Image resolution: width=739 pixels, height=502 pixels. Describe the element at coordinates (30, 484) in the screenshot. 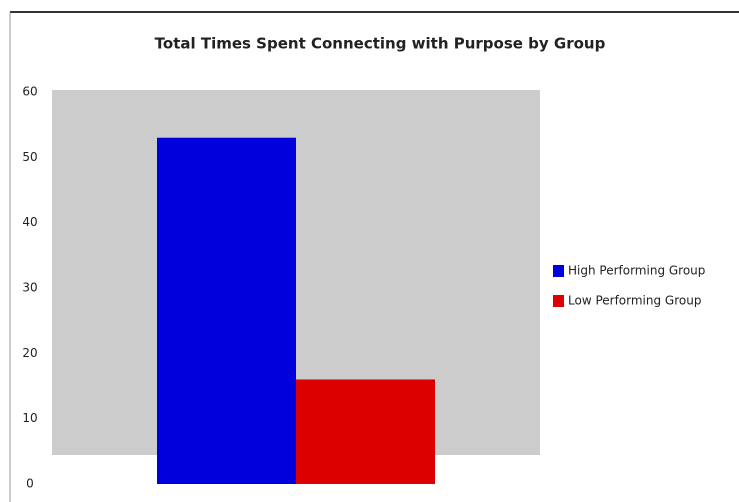

I see `y-tick-label: 0` at that location.